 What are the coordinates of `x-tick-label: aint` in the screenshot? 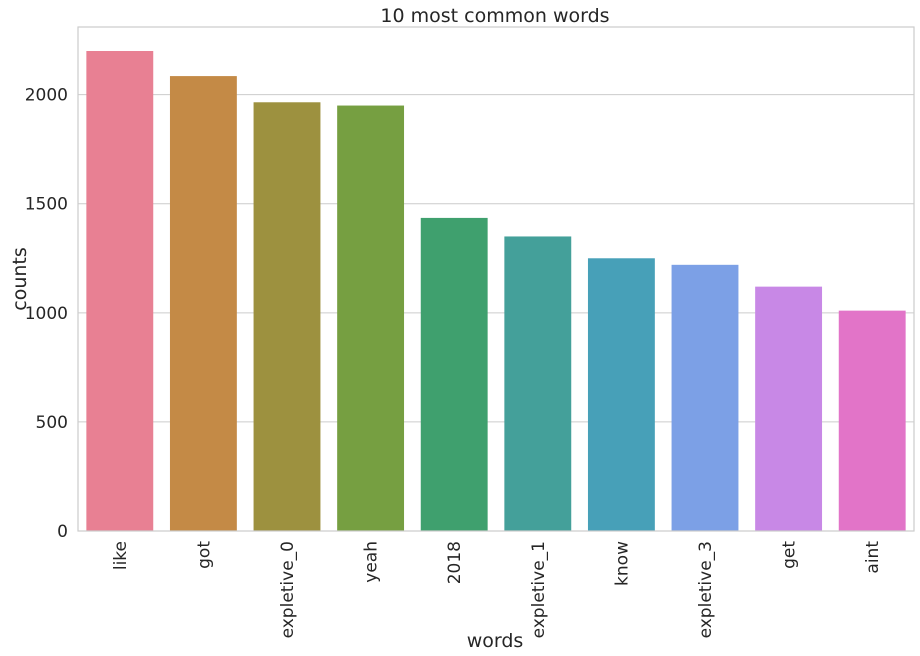 It's located at (873, 557).